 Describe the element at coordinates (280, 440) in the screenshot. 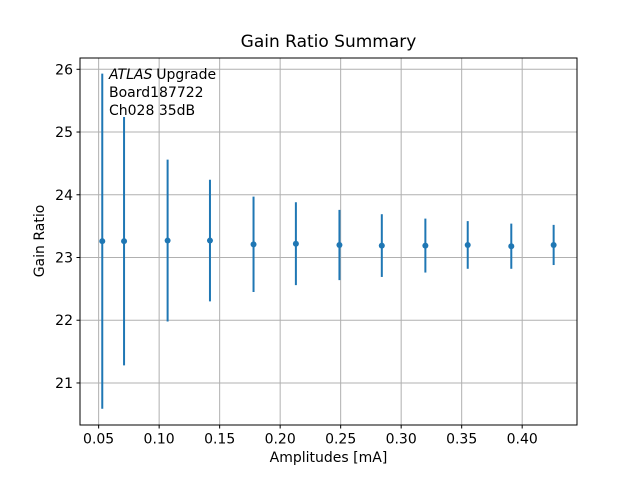

I see `x-tick-label: 0.20` at that location.